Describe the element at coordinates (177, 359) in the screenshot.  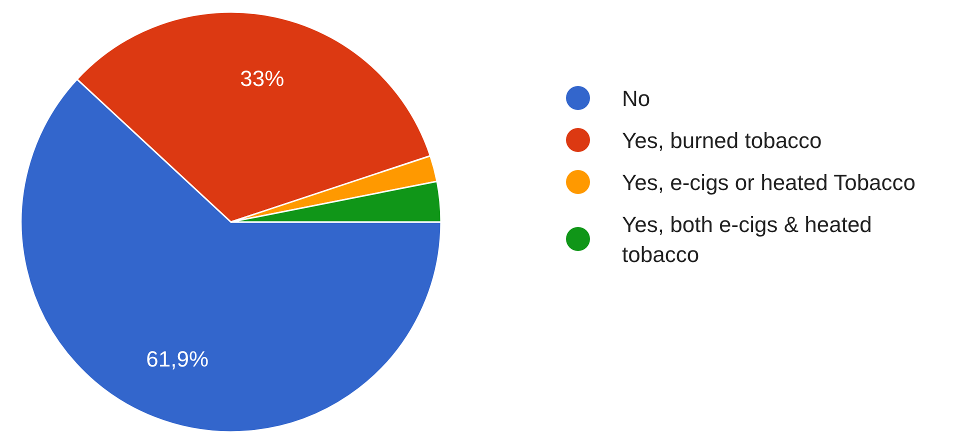
I see `data-label: 61,9%` at that location.